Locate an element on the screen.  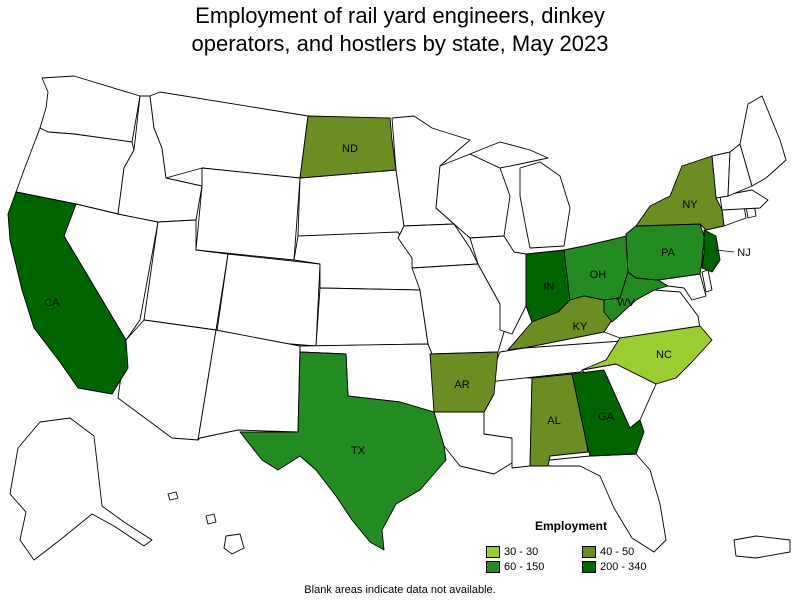
footnote: Blank areas indicate data not available. is located at coordinates (400, 590).